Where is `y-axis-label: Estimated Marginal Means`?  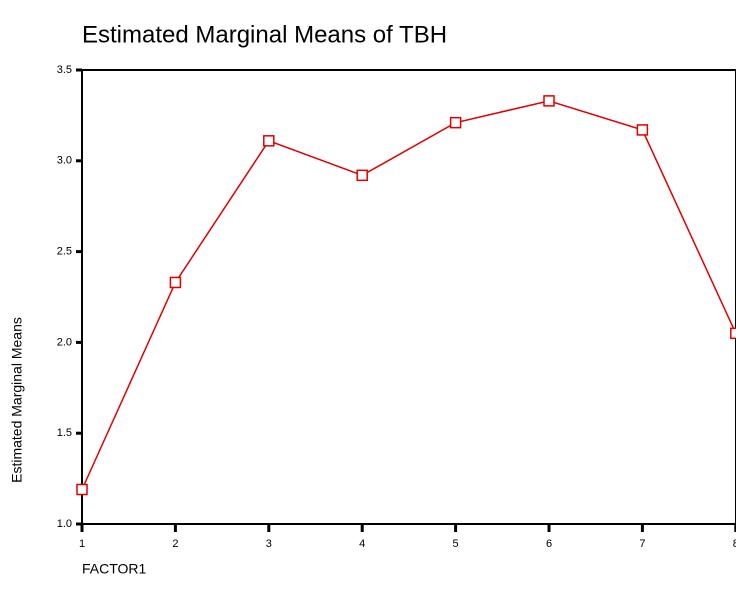 y-axis-label: Estimated Marginal Means is located at coordinates (17, 400).